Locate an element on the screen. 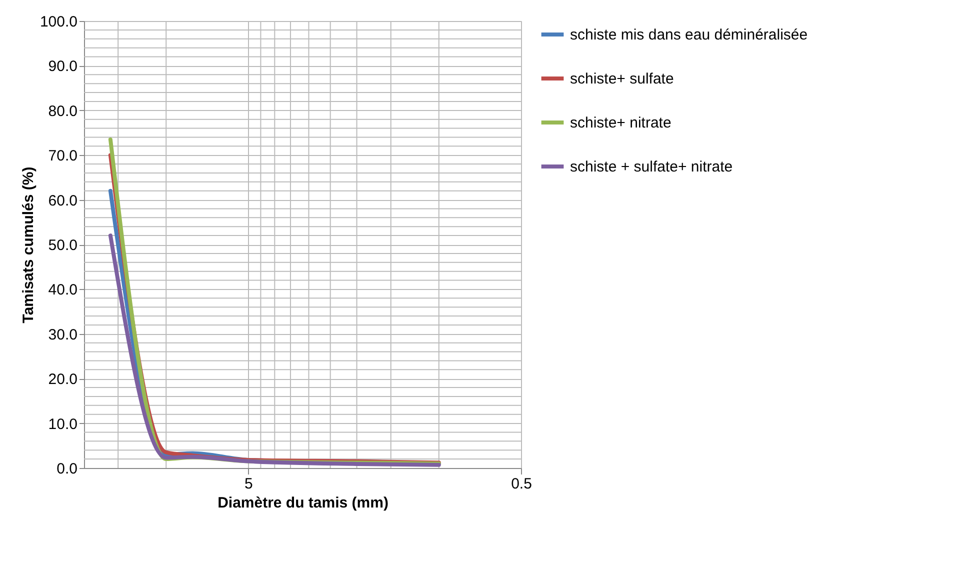  y-tick-label: 60.0 is located at coordinates (63, 201).